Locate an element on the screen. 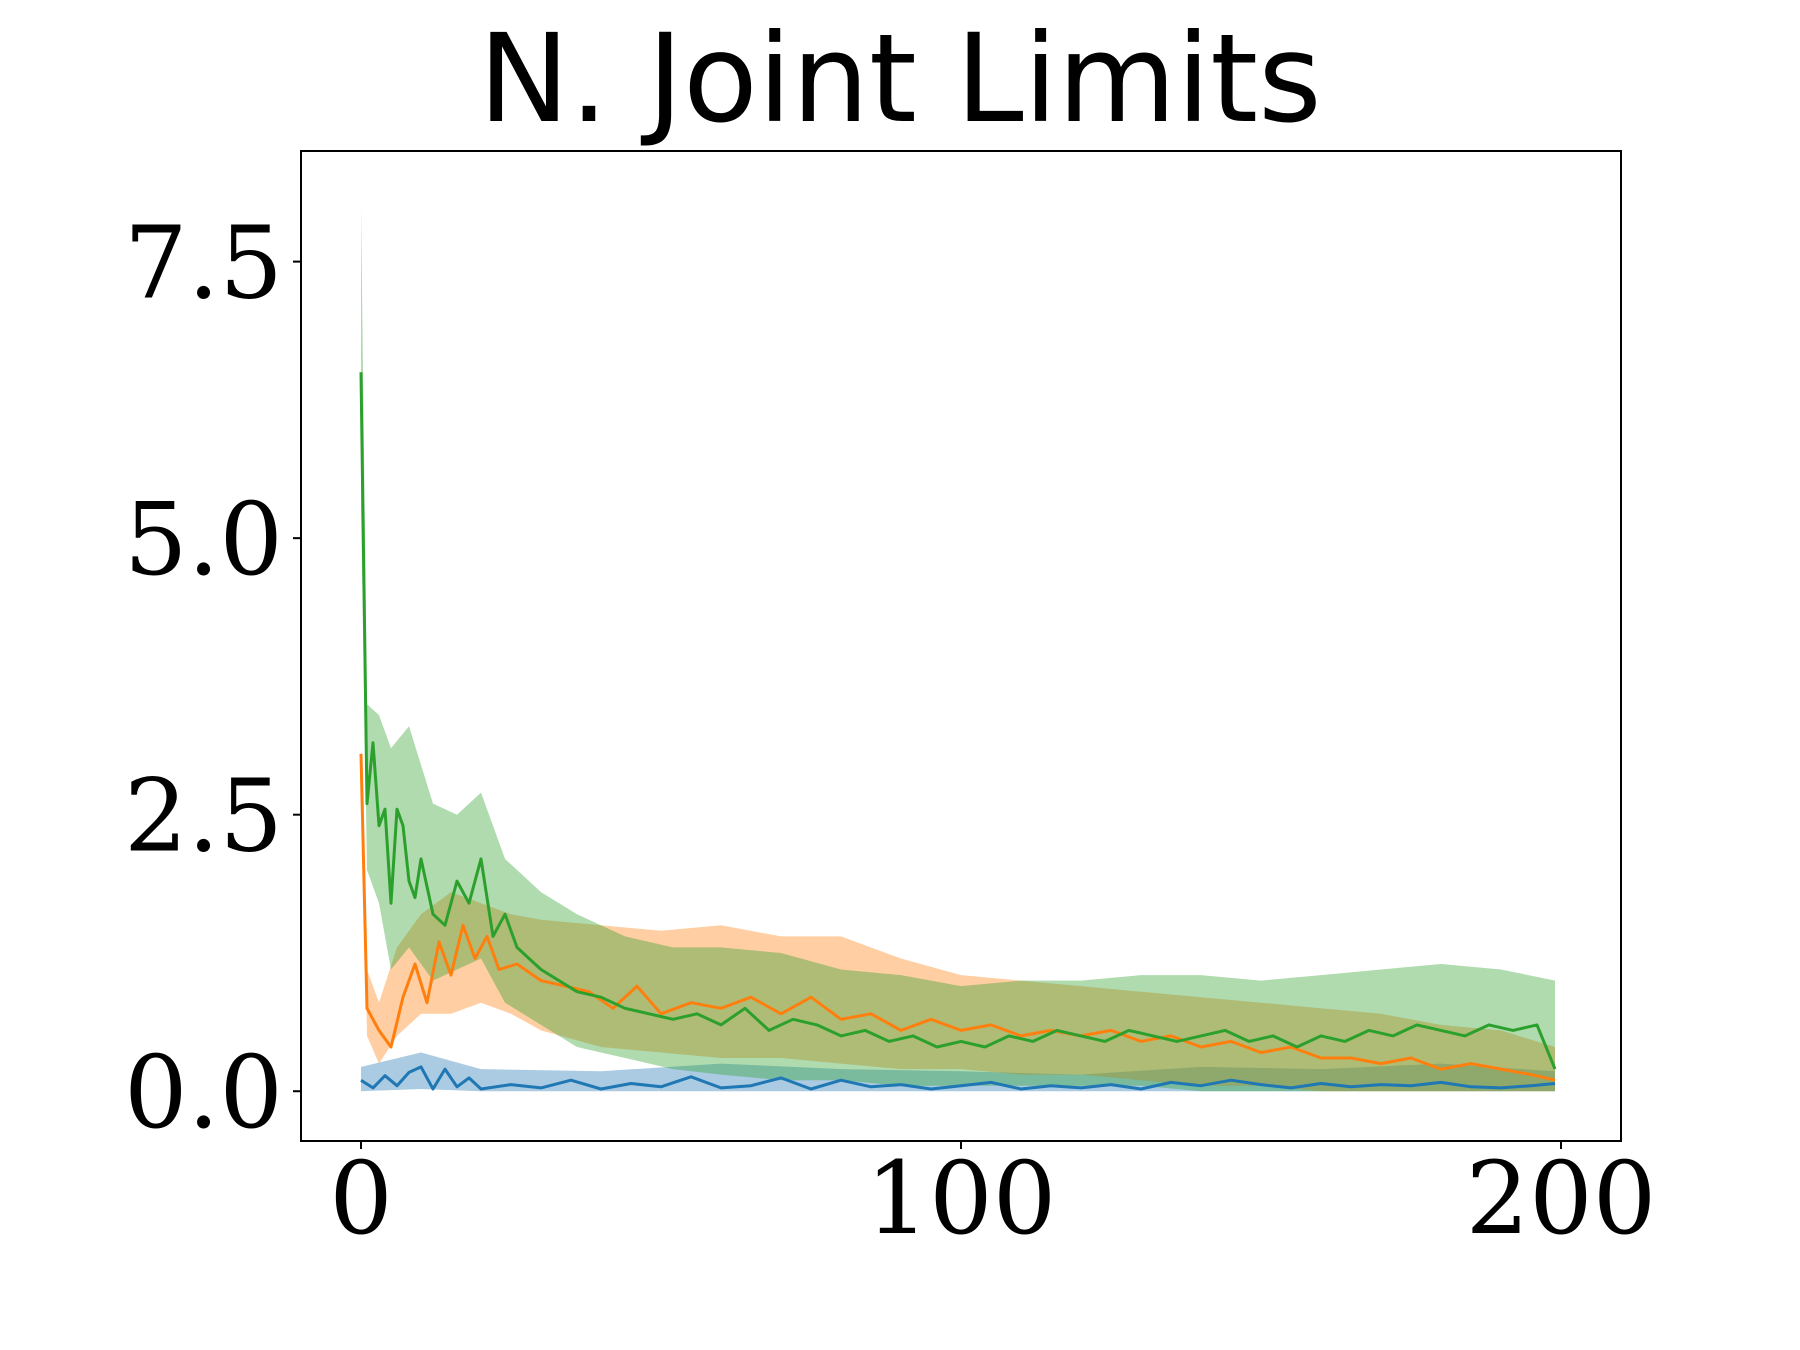 This screenshot has height=1350, width=1800. series-1-band is located at coordinates (958, 1072).